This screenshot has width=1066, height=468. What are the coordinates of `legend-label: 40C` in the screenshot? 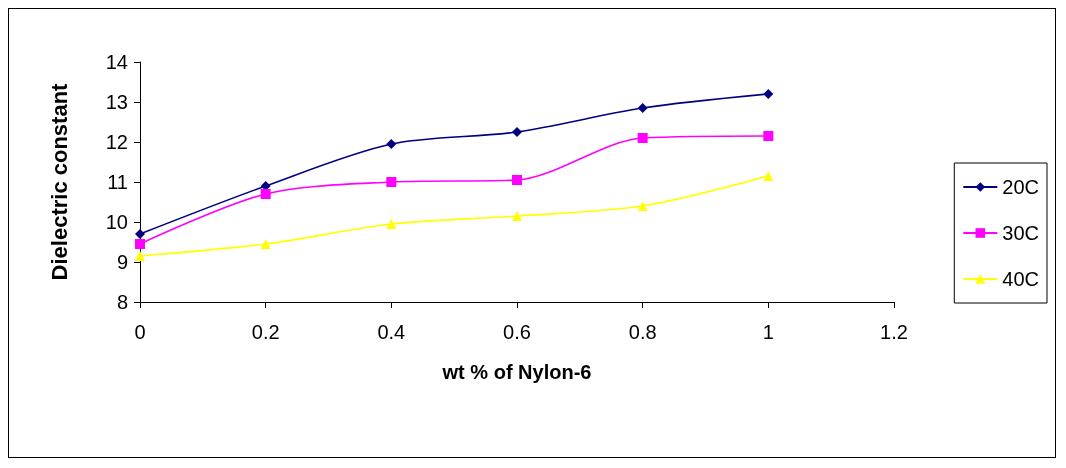 It's located at (1021, 279).